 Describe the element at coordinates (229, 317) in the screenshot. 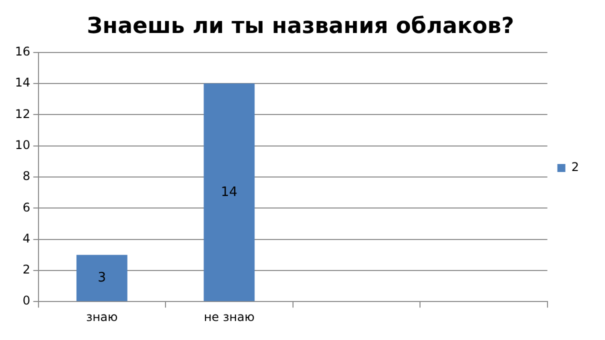

I see `x-tick-label: не знаю` at that location.